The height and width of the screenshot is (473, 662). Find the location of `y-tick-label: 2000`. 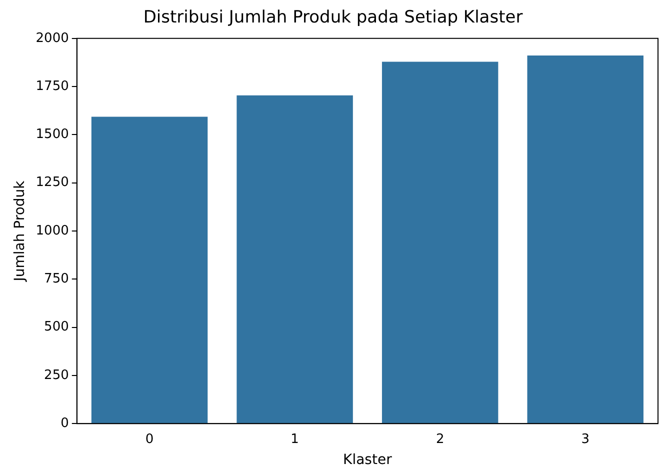

y-tick-label: 2000 is located at coordinates (52, 38).